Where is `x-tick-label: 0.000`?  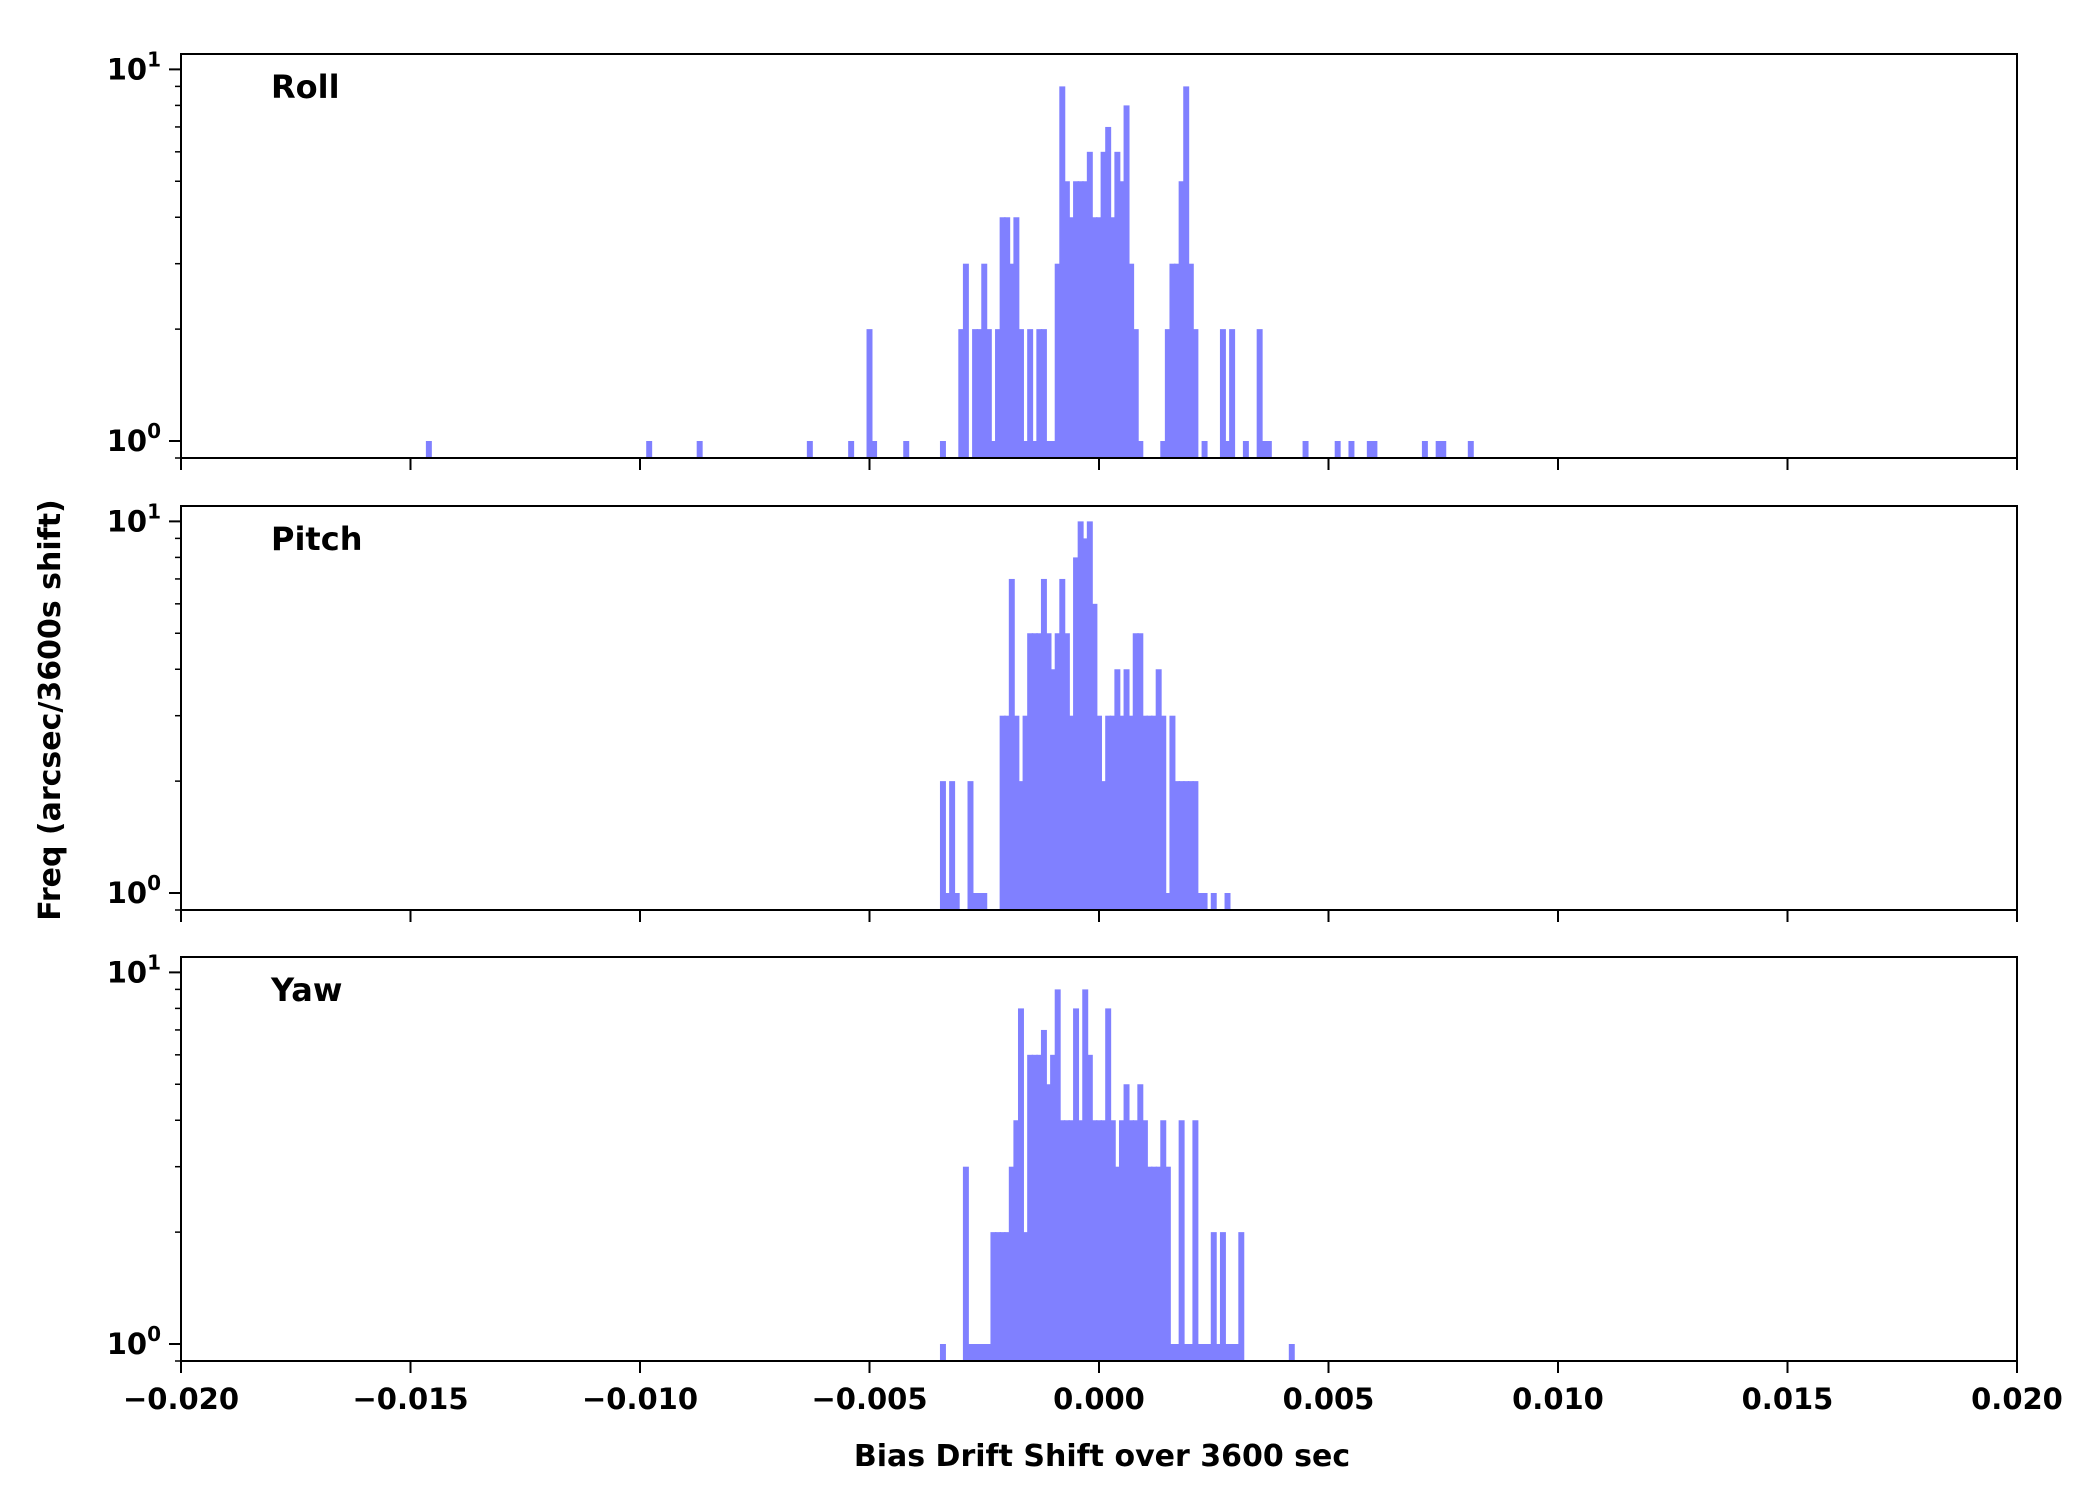 x-tick-label: 0.000 is located at coordinates (1099, 1399).